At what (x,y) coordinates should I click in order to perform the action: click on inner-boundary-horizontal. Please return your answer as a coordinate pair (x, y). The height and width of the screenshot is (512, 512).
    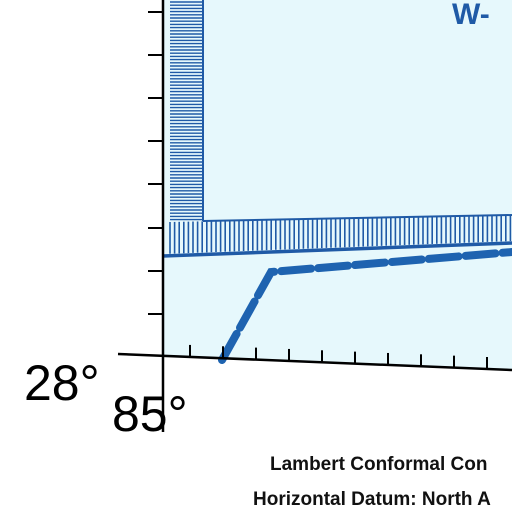
    Looking at the image, I should click on (357, 218).